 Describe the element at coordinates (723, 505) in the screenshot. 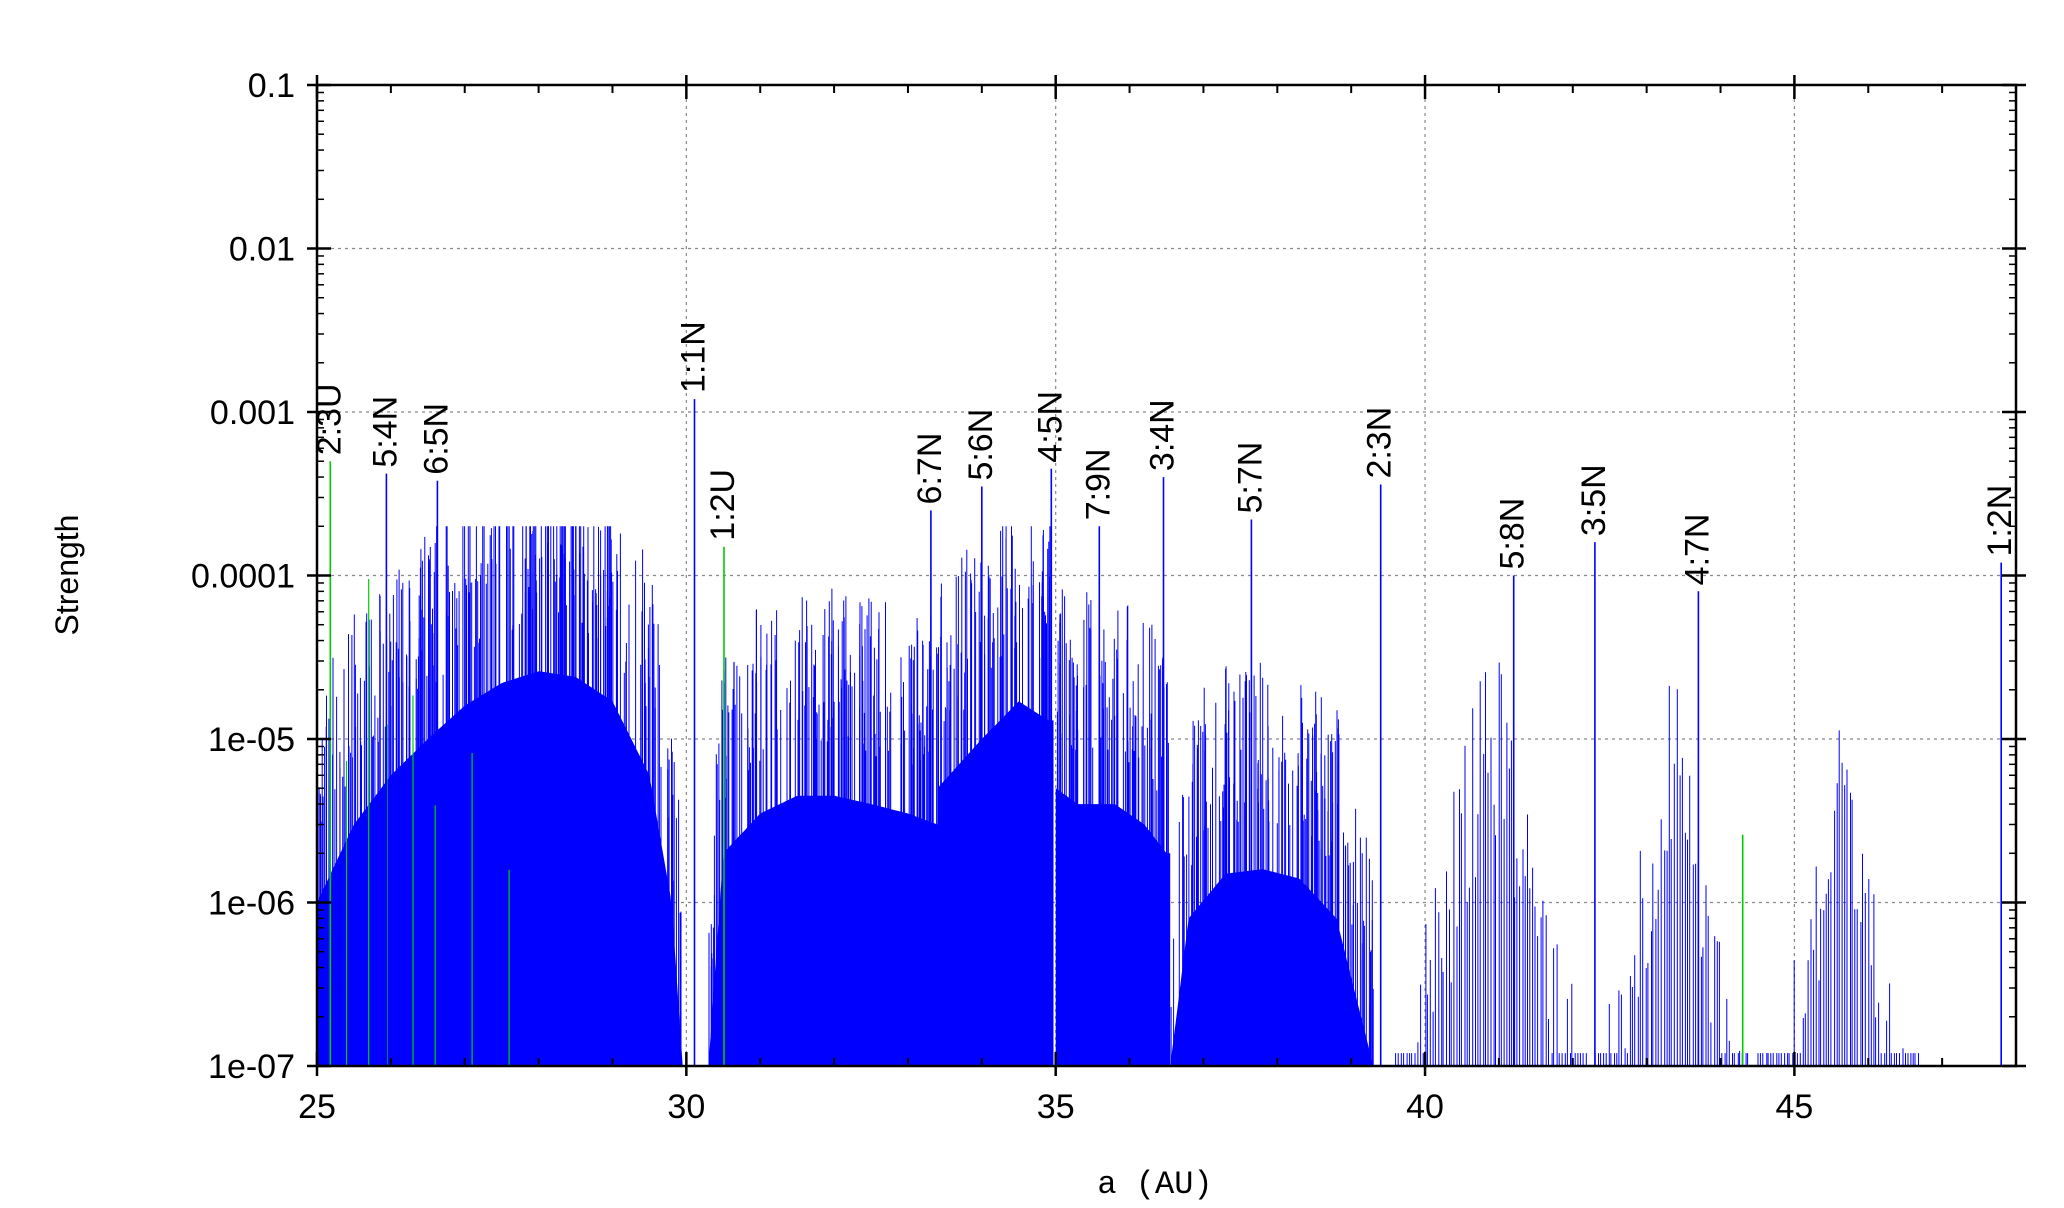

I see `resonance-label: 1:2U` at that location.